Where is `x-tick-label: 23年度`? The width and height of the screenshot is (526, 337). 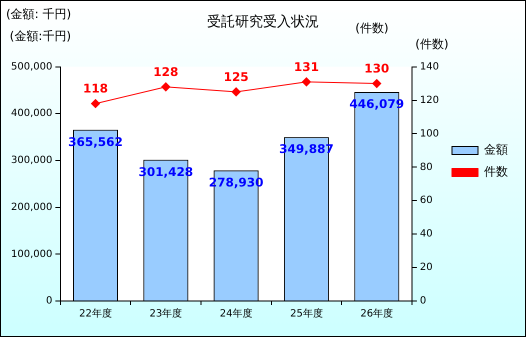
x-tick-label: 23年度 is located at coordinates (165, 314).